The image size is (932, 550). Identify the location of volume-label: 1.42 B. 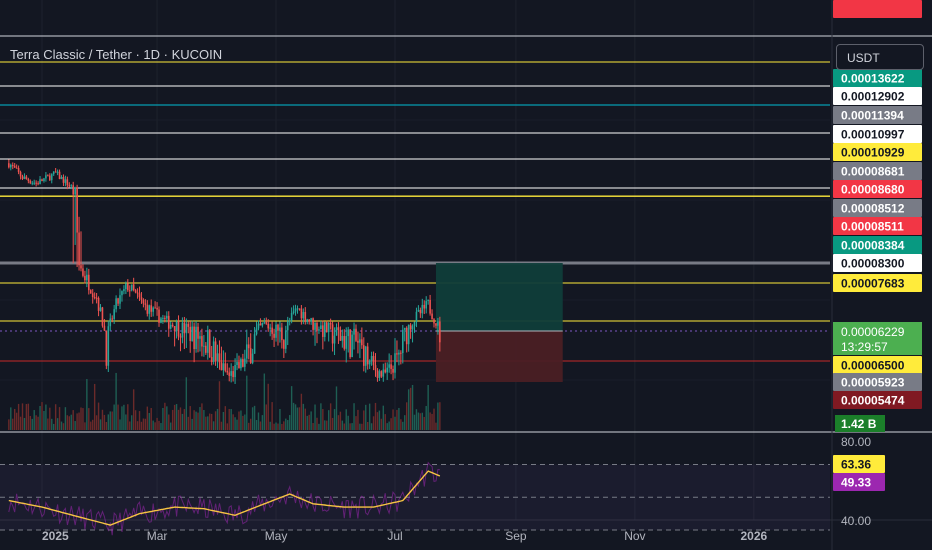
(860, 423).